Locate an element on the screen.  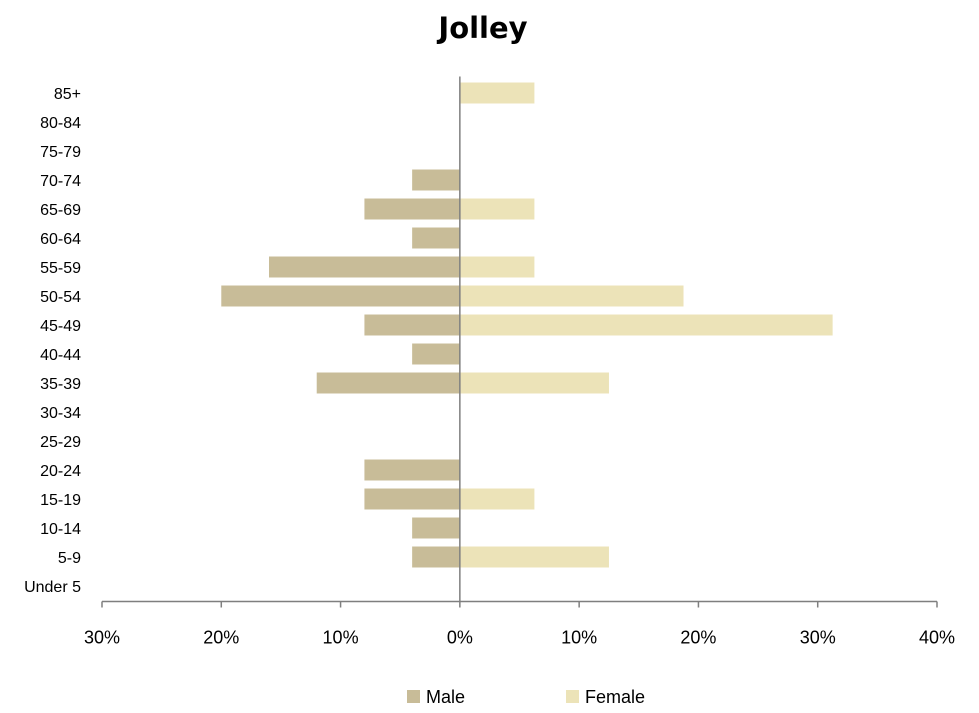
x-tick-labels: 30% 20% 10% 0% 10% 20% 30% 40% is located at coordinates (519, 638).